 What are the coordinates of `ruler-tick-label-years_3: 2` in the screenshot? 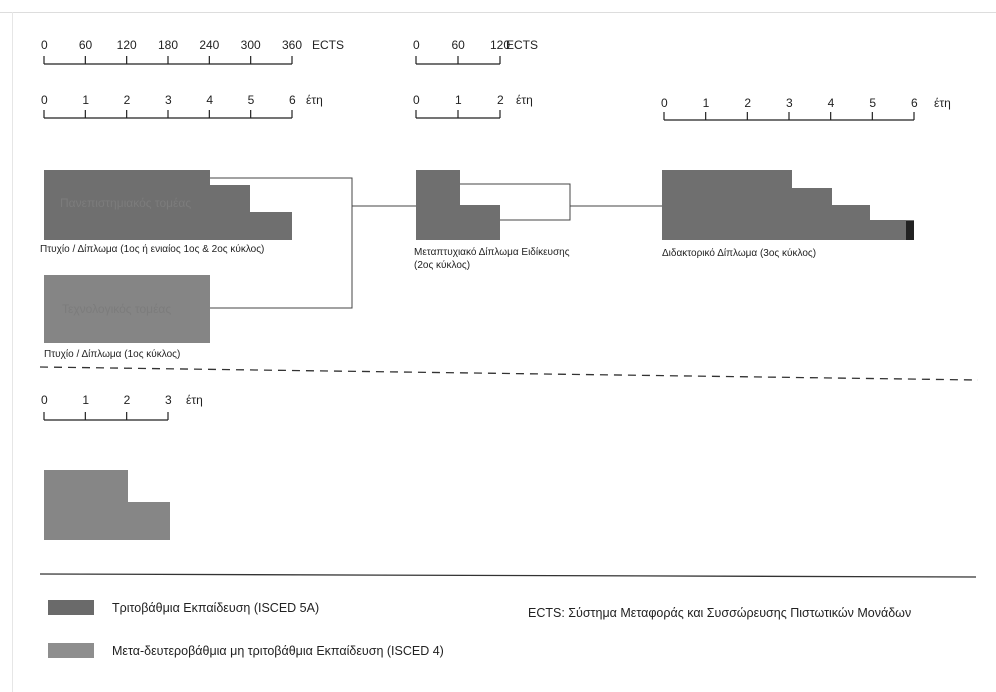 It's located at (748, 103).